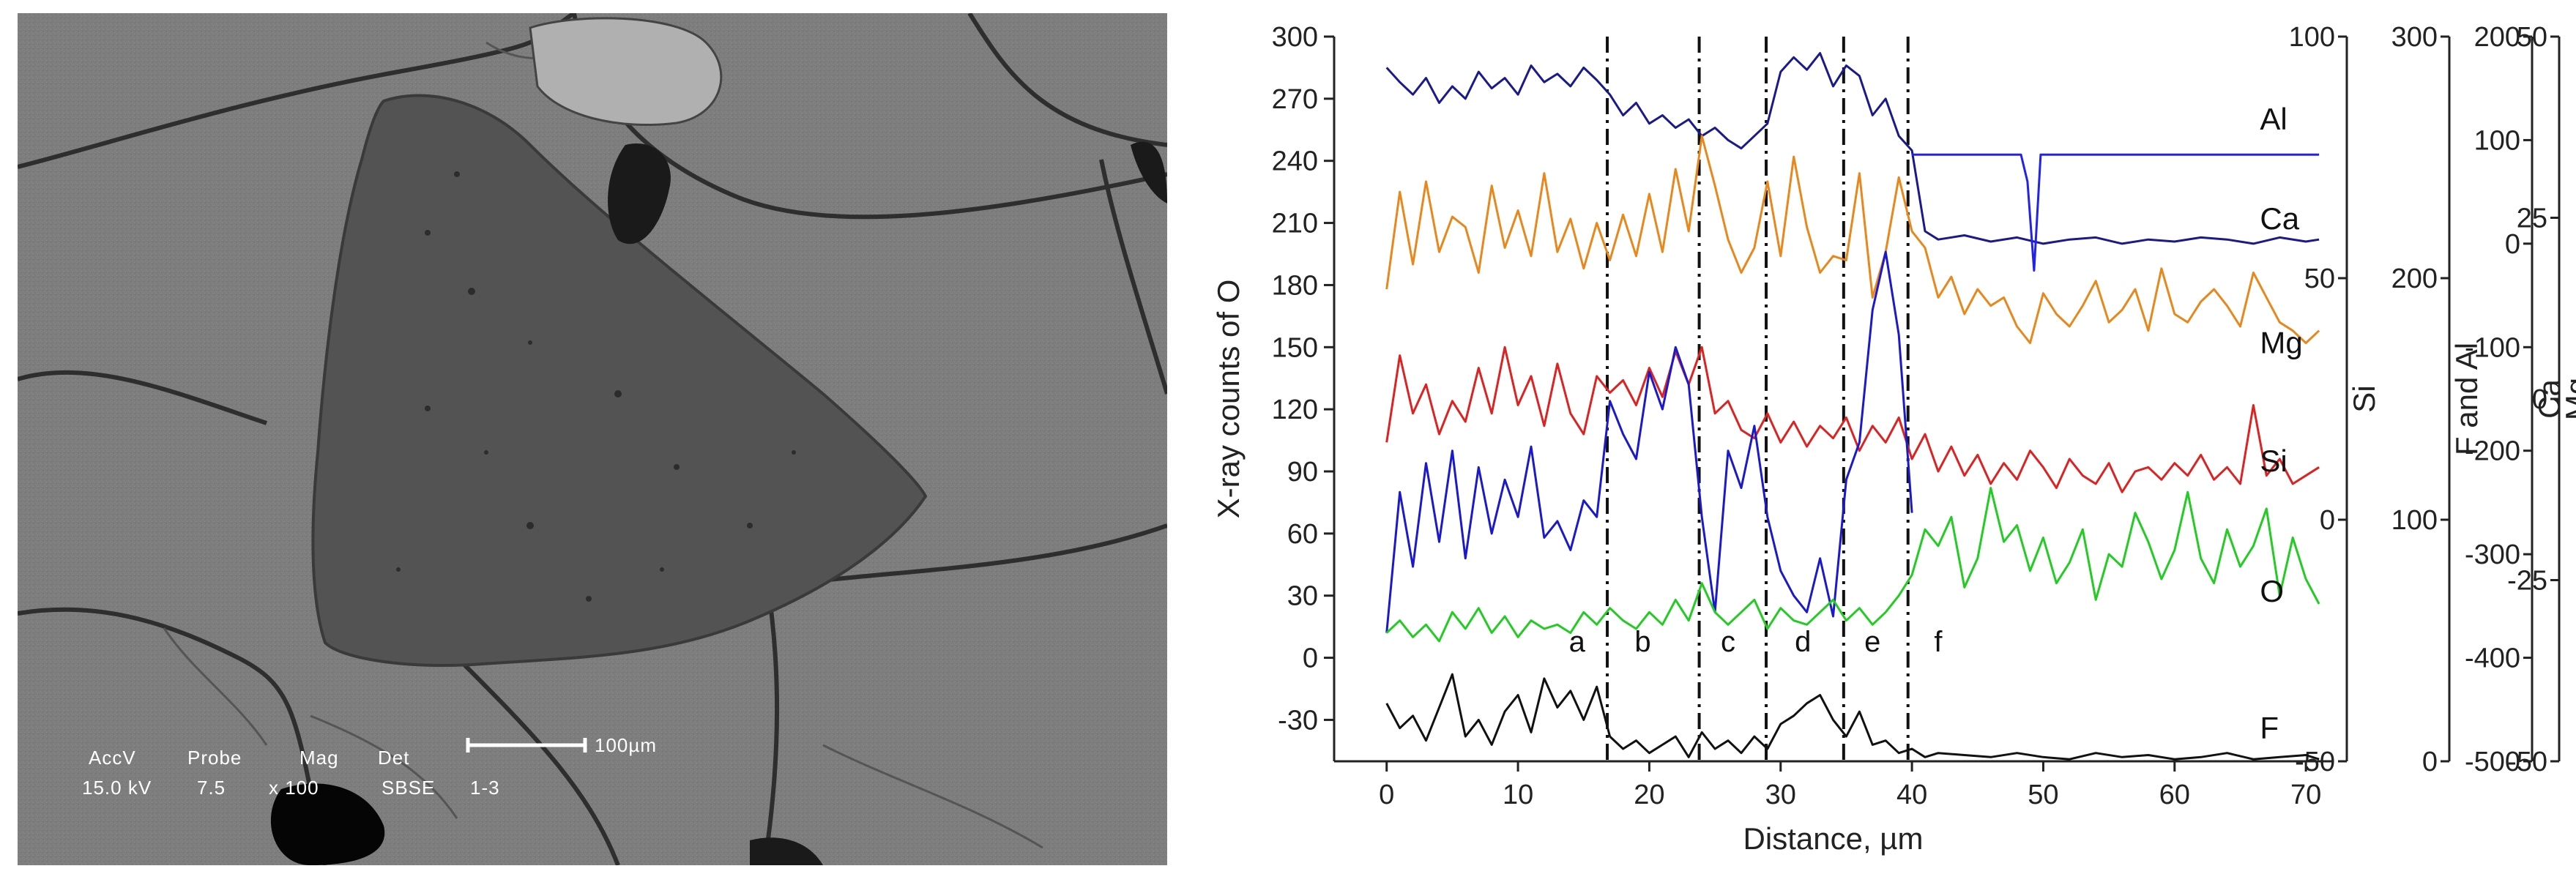 This screenshot has width=2576, height=885. I want to click on series-label-ca: Ca, so click(2279, 219).